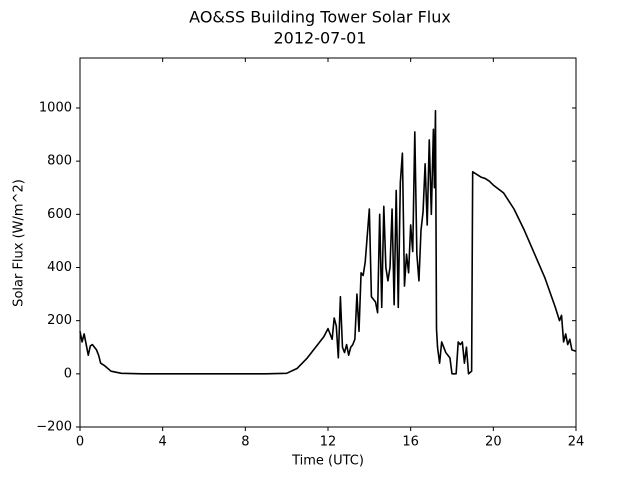 The image size is (640, 484). What do you see at coordinates (493, 442) in the screenshot?
I see `x-tick-label: 20` at bounding box center [493, 442].